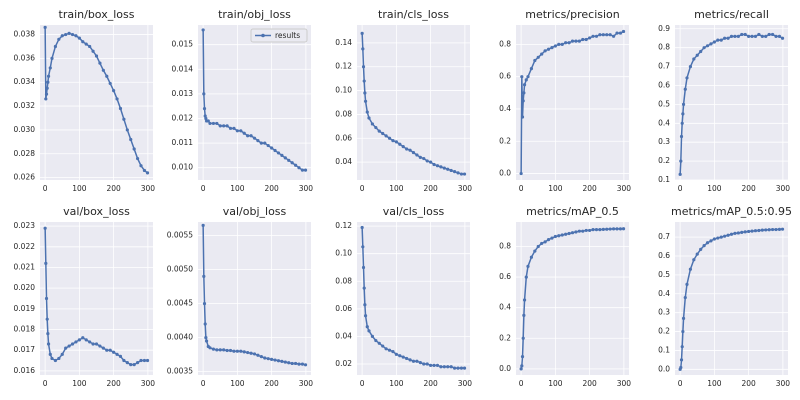 The width and height of the screenshot is (800, 400). I want to click on legend-label: results, so click(287, 35).